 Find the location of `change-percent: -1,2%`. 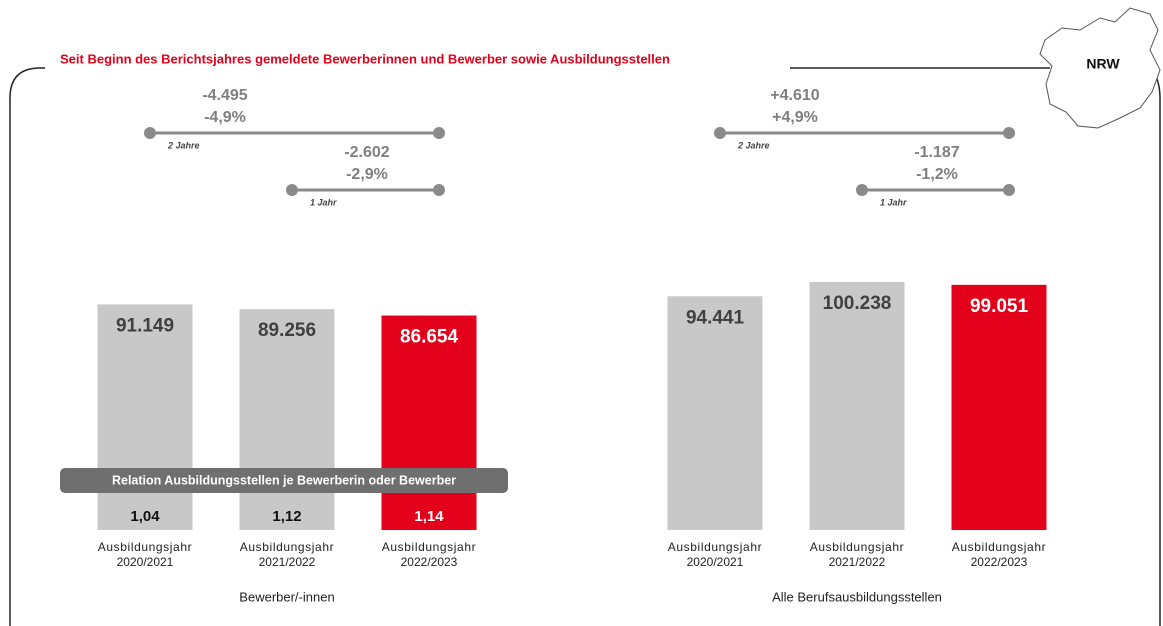

change-percent: -1,2% is located at coordinates (937, 174).